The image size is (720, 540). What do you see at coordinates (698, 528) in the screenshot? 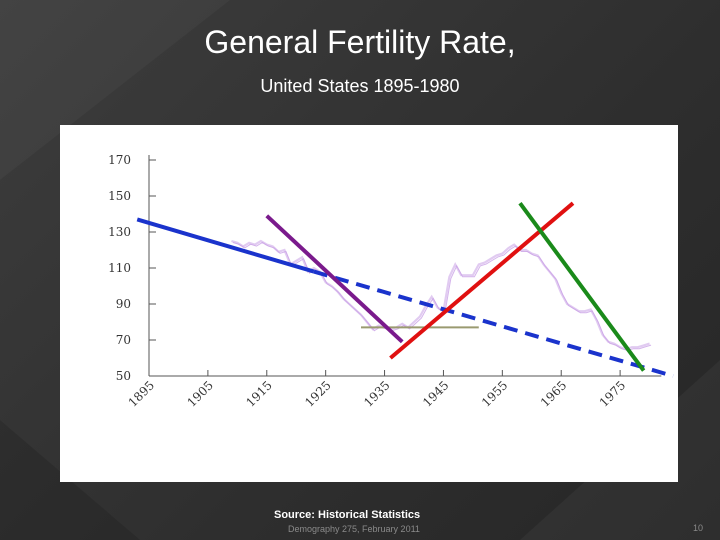
I see `page-number: 10` at bounding box center [698, 528].